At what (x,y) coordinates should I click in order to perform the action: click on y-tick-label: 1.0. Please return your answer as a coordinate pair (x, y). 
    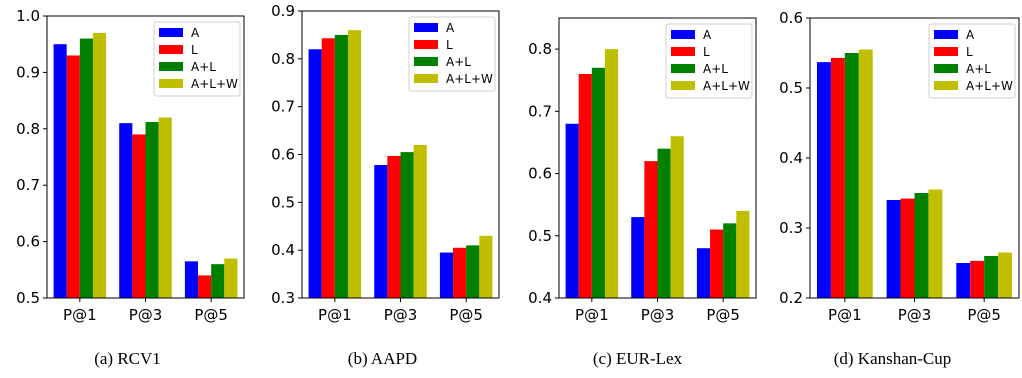
    Looking at the image, I should click on (28, 16).